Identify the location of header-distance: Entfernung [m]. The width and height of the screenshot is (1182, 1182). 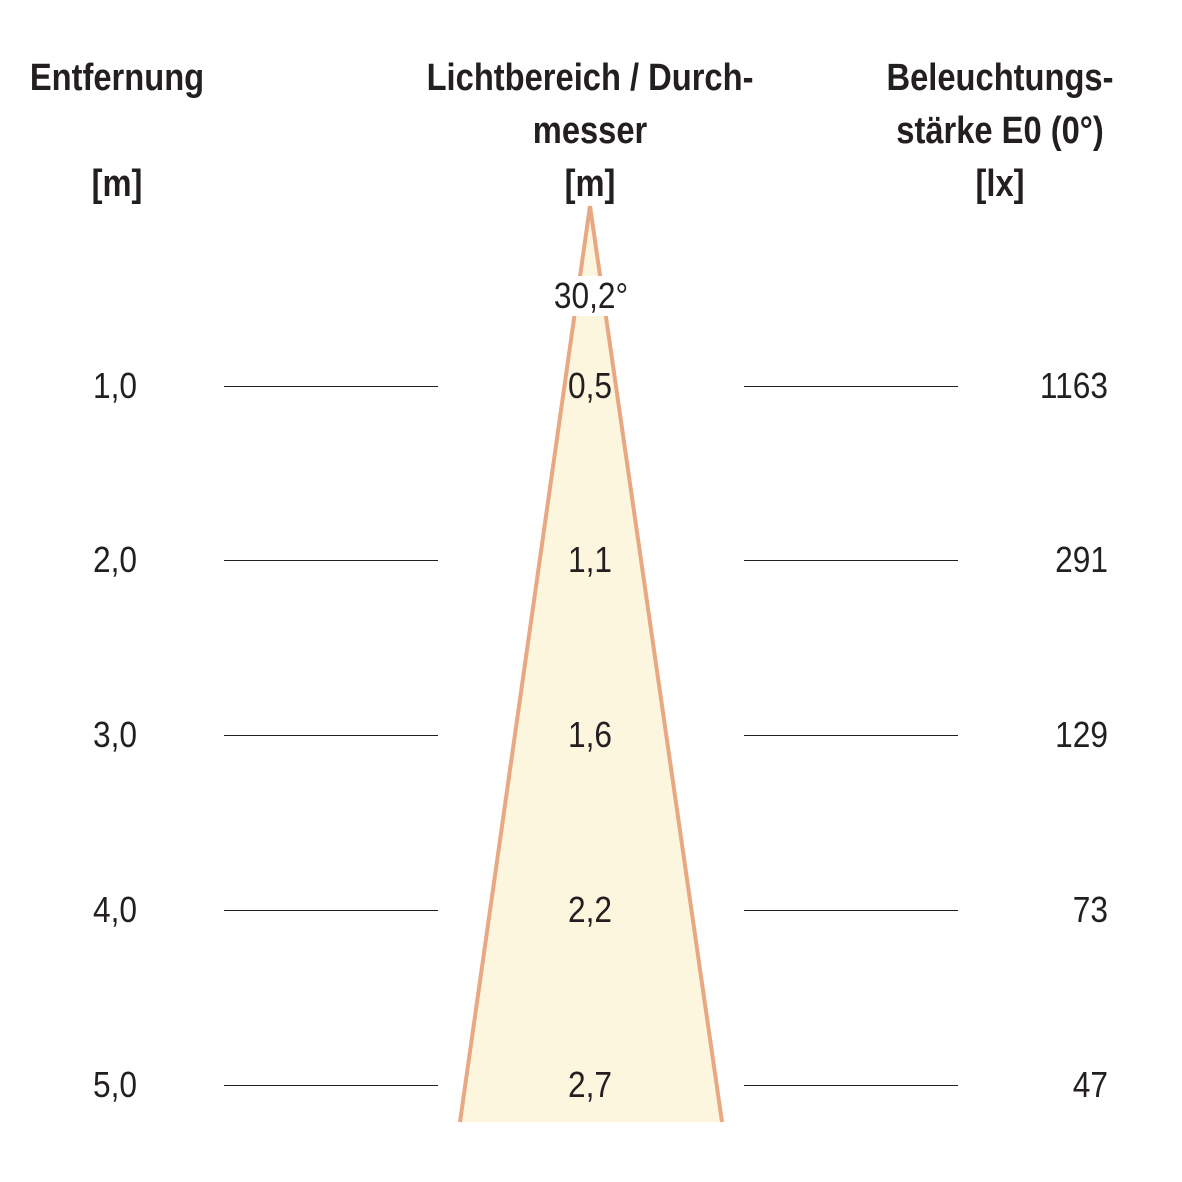
(116, 131).